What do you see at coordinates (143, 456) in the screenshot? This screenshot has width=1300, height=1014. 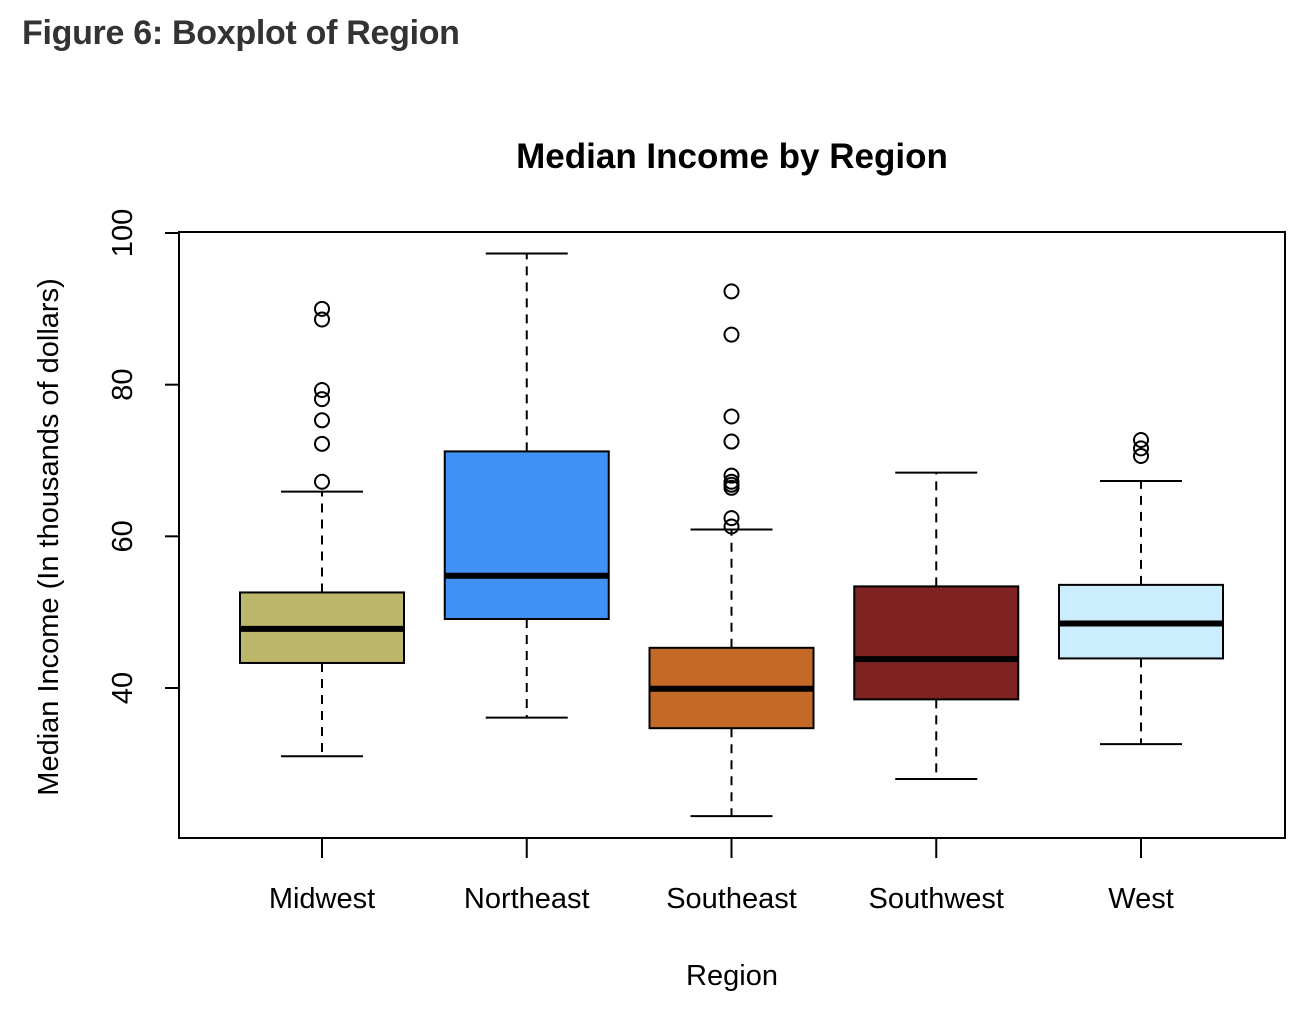 I see `y-axis: 40 60 80 100` at bounding box center [143, 456].